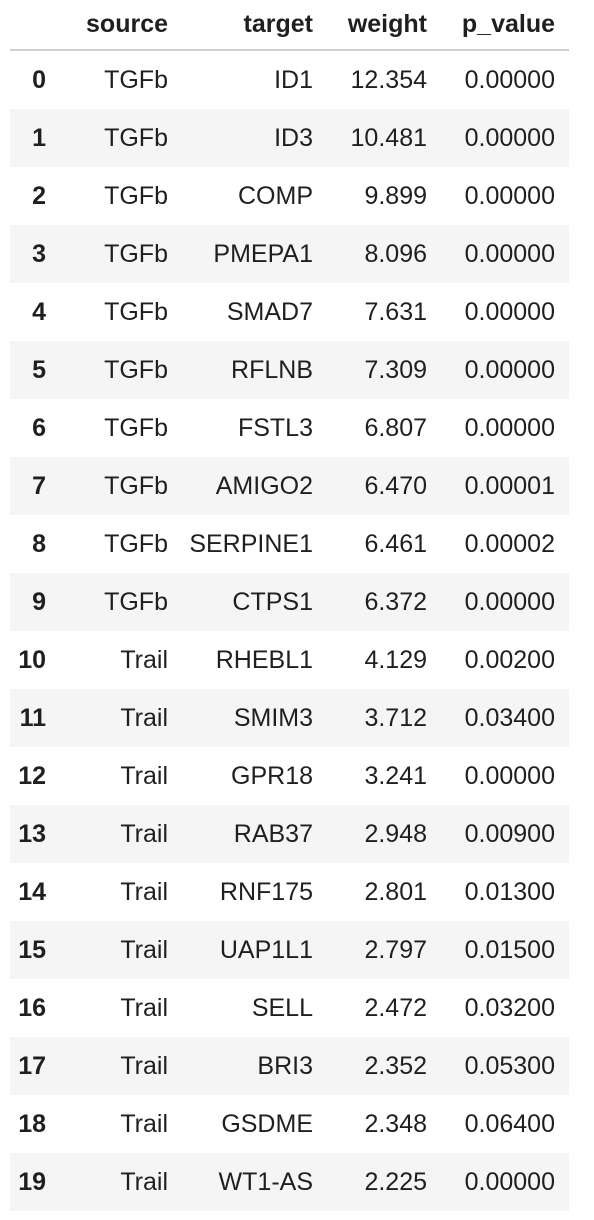 This screenshot has height=1220, width=594. I want to click on row-index: 16, so click(32, 1007).